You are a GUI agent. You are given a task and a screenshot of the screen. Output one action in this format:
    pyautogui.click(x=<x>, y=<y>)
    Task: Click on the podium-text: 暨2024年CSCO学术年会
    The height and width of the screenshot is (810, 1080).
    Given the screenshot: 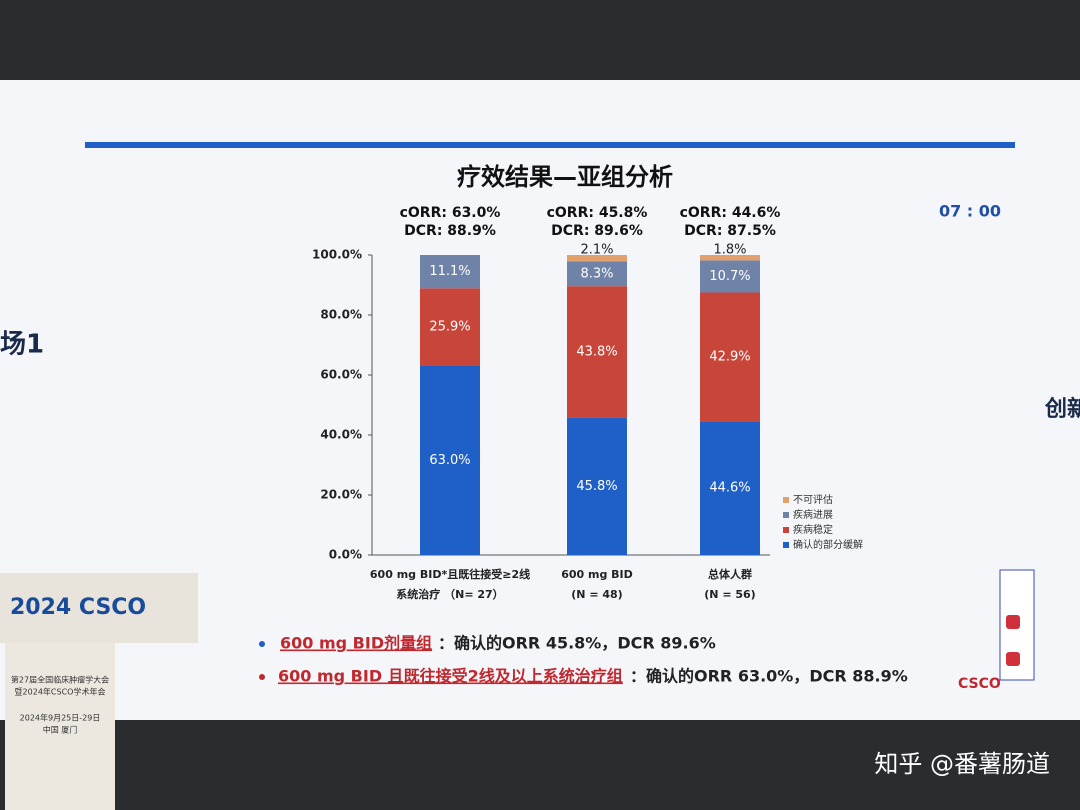 What is the action you would take?
    pyautogui.click(x=60, y=692)
    